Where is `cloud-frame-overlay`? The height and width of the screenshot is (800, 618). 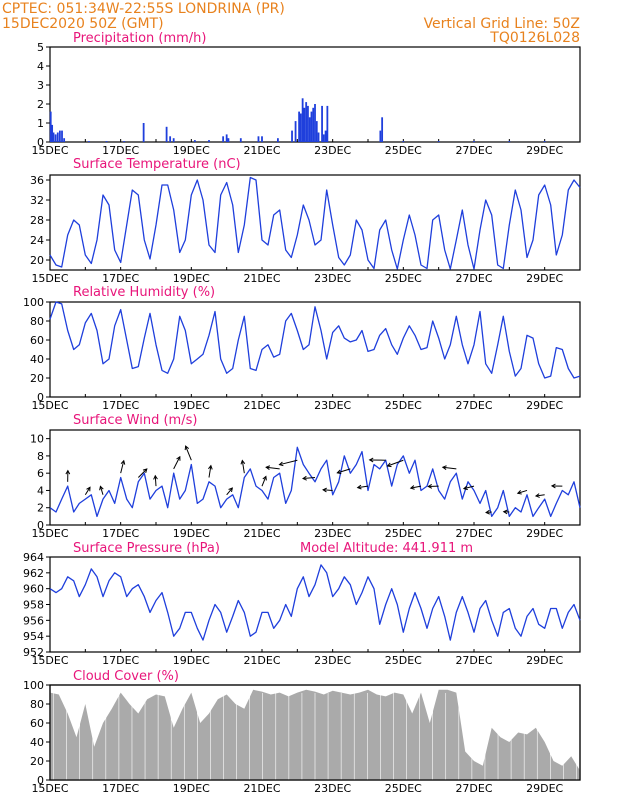 cloud-frame-overlay is located at coordinates (315, 732).